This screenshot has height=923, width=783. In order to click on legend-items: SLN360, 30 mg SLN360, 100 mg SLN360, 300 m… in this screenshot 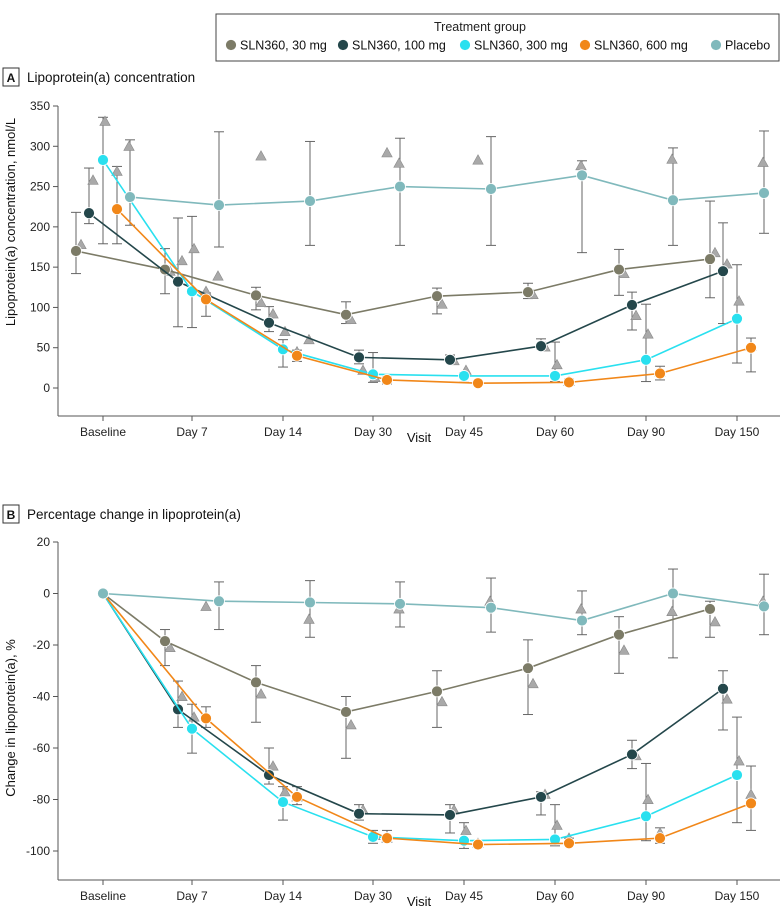, I will do `click(497, 46)`.